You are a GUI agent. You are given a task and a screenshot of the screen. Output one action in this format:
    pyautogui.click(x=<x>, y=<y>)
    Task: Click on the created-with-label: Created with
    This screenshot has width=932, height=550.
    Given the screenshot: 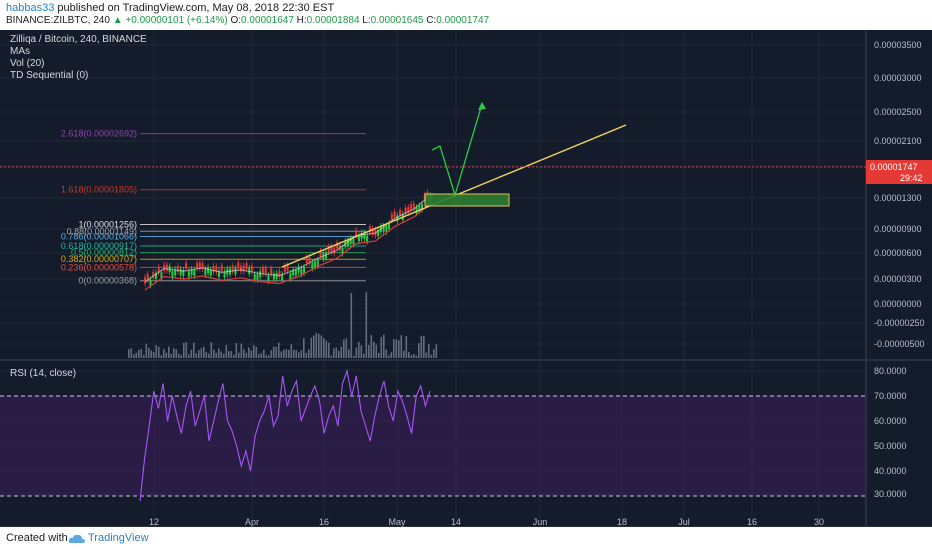 What is the action you would take?
    pyautogui.click(x=37, y=538)
    